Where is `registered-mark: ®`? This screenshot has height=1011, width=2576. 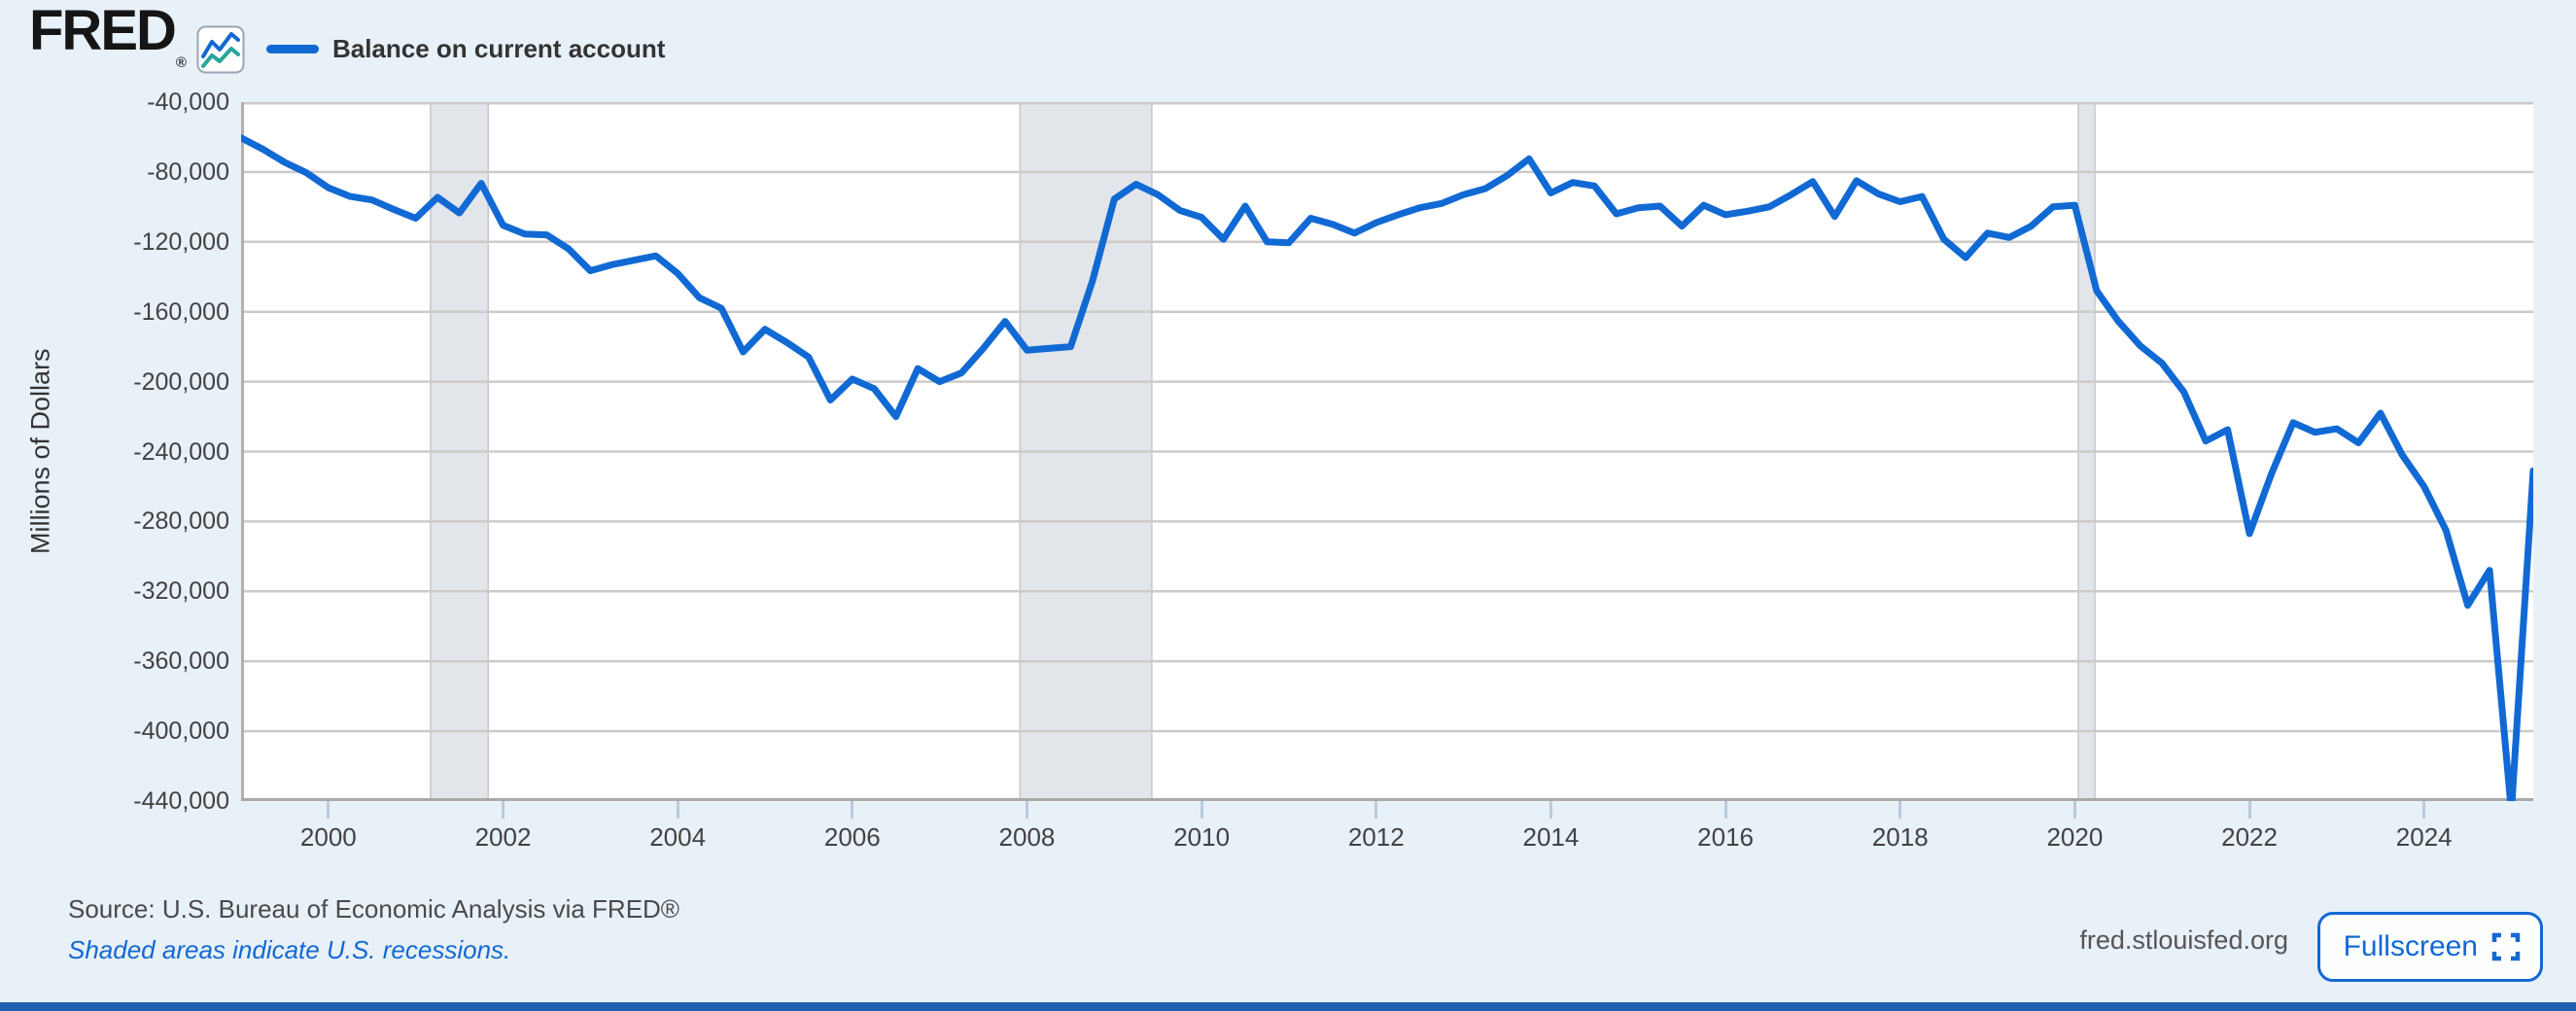
registered-mark: ® is located at coordinates (181, 62).